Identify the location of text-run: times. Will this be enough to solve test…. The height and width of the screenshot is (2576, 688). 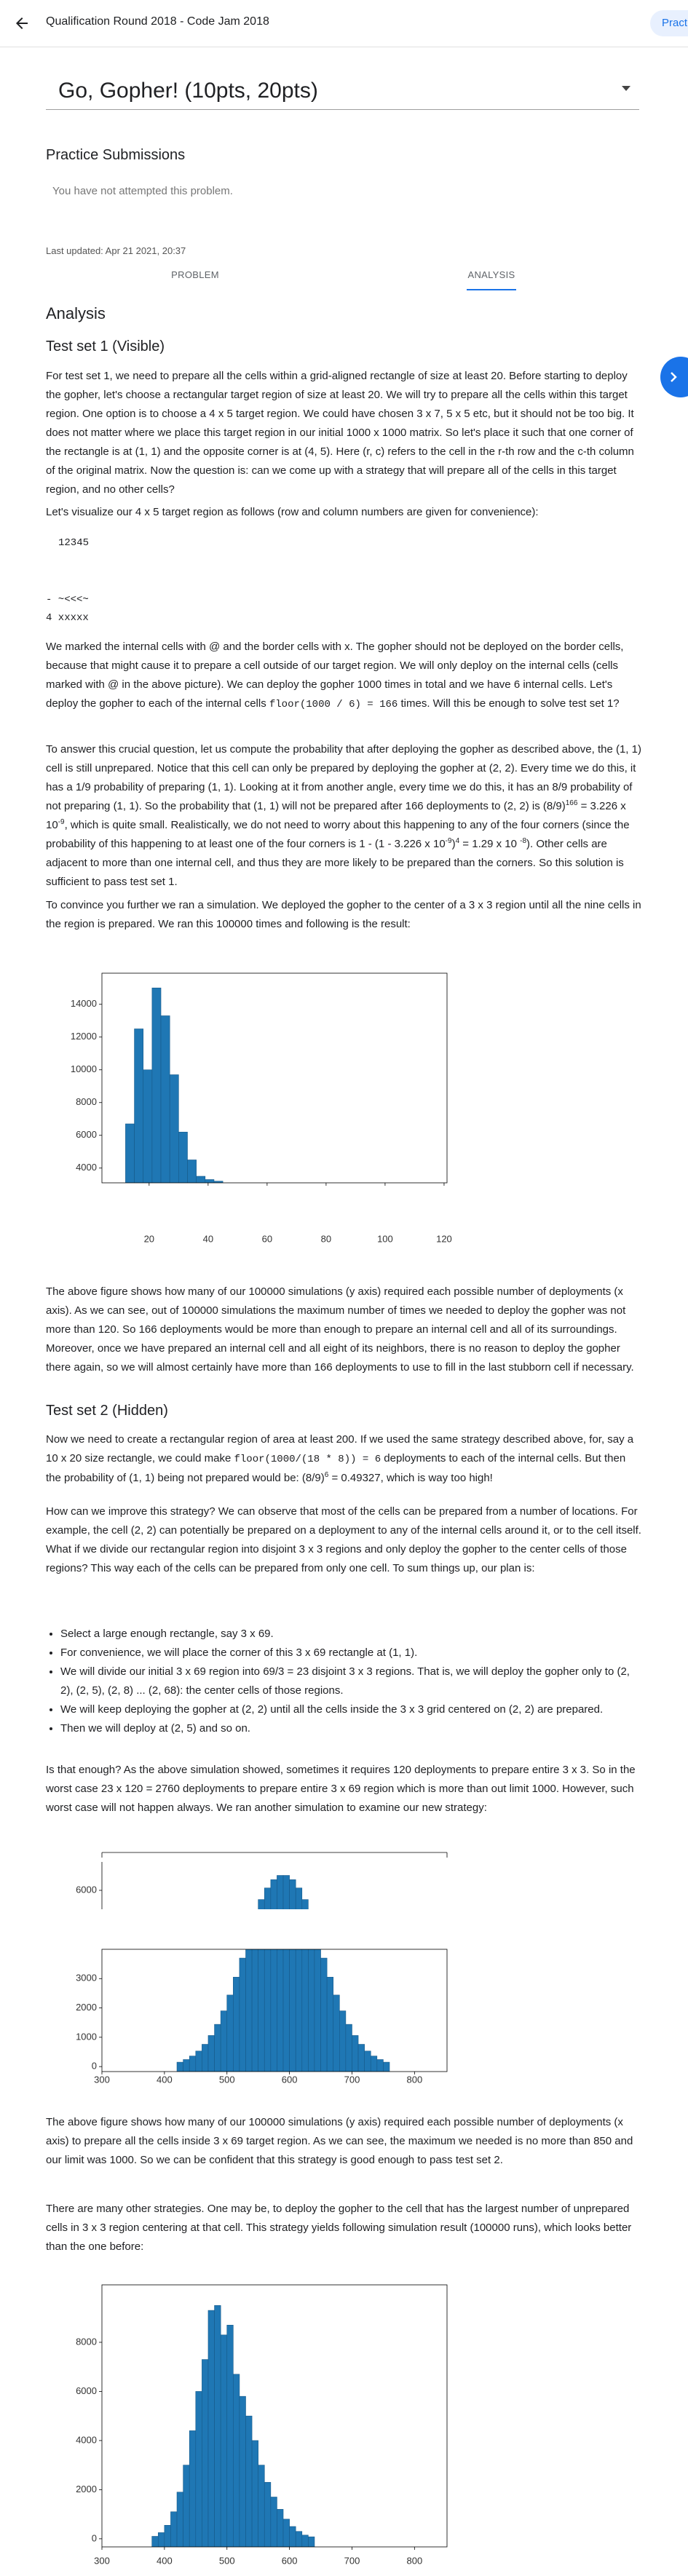
(509, 703).